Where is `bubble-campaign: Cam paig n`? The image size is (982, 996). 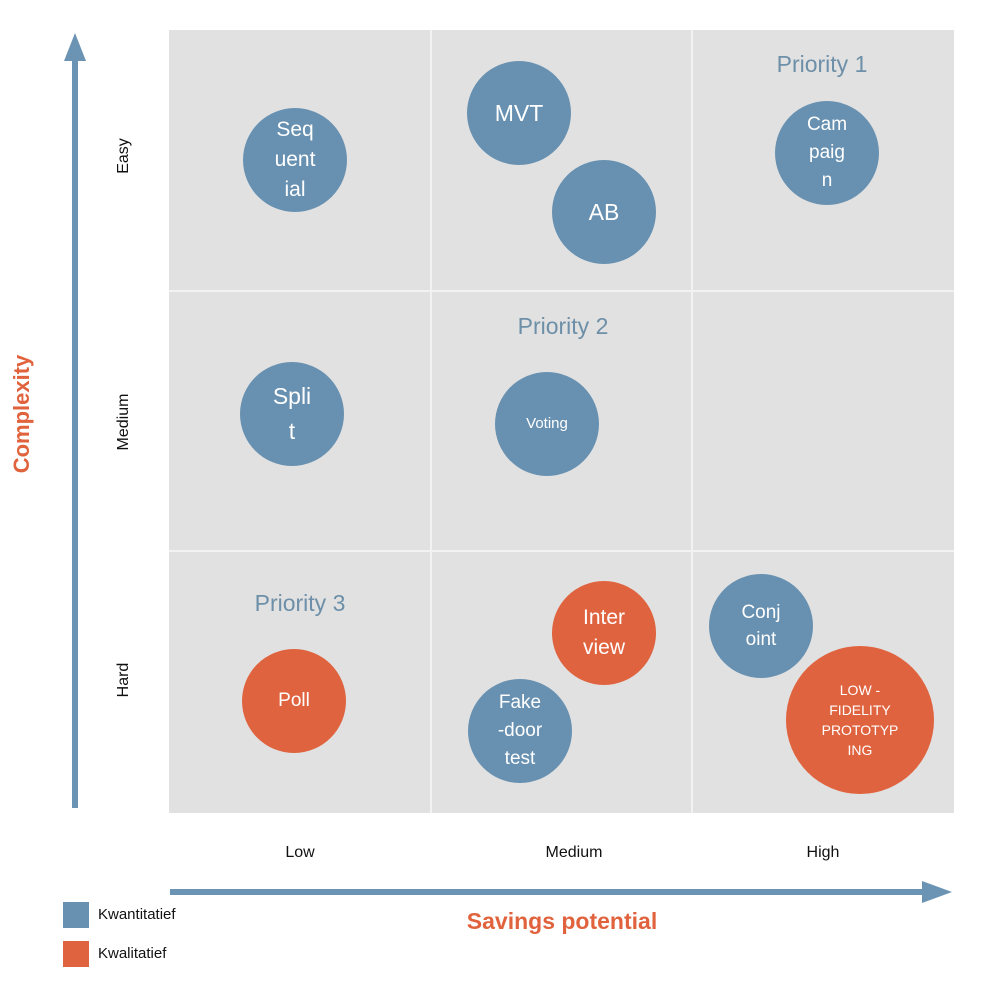 bubble-campaign: Cam paig n is located at coordinates (827, 153).